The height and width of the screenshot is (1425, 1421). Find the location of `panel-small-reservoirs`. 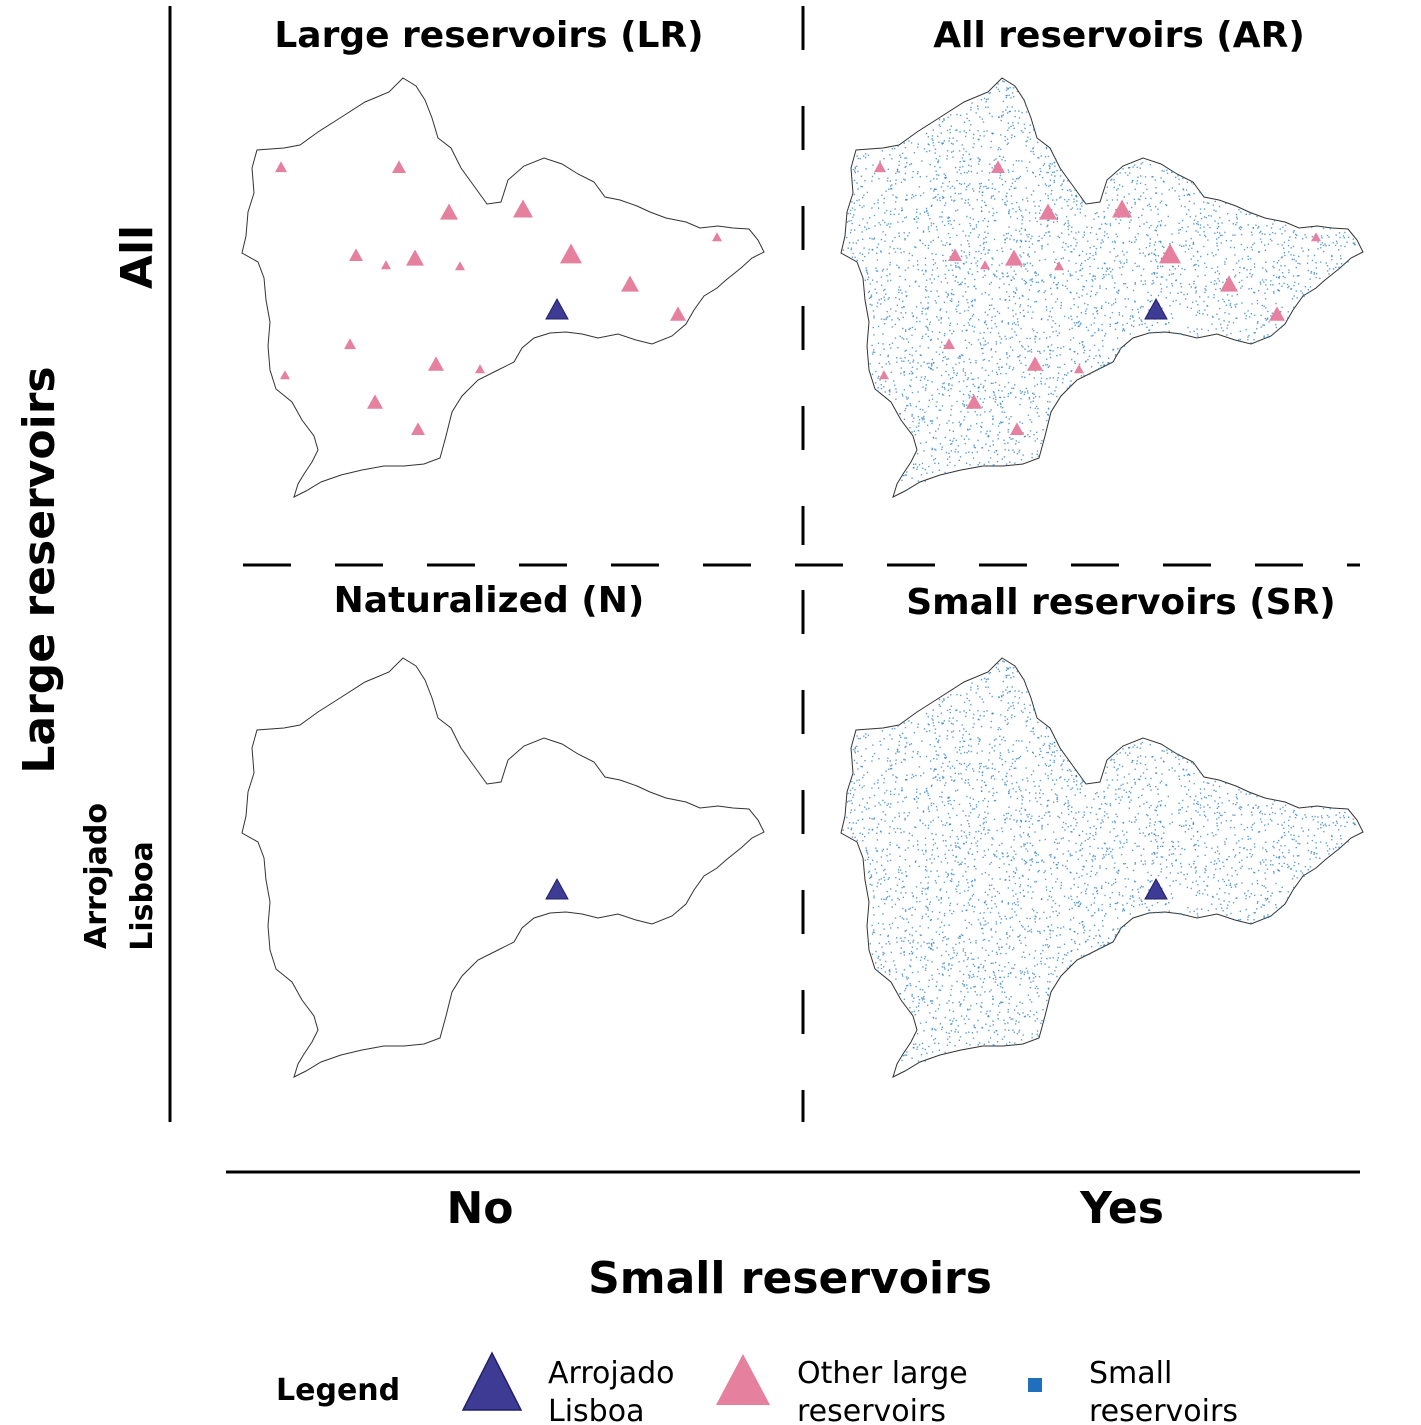

panel-small-reservoirs is located at coordinates (1102, 867).